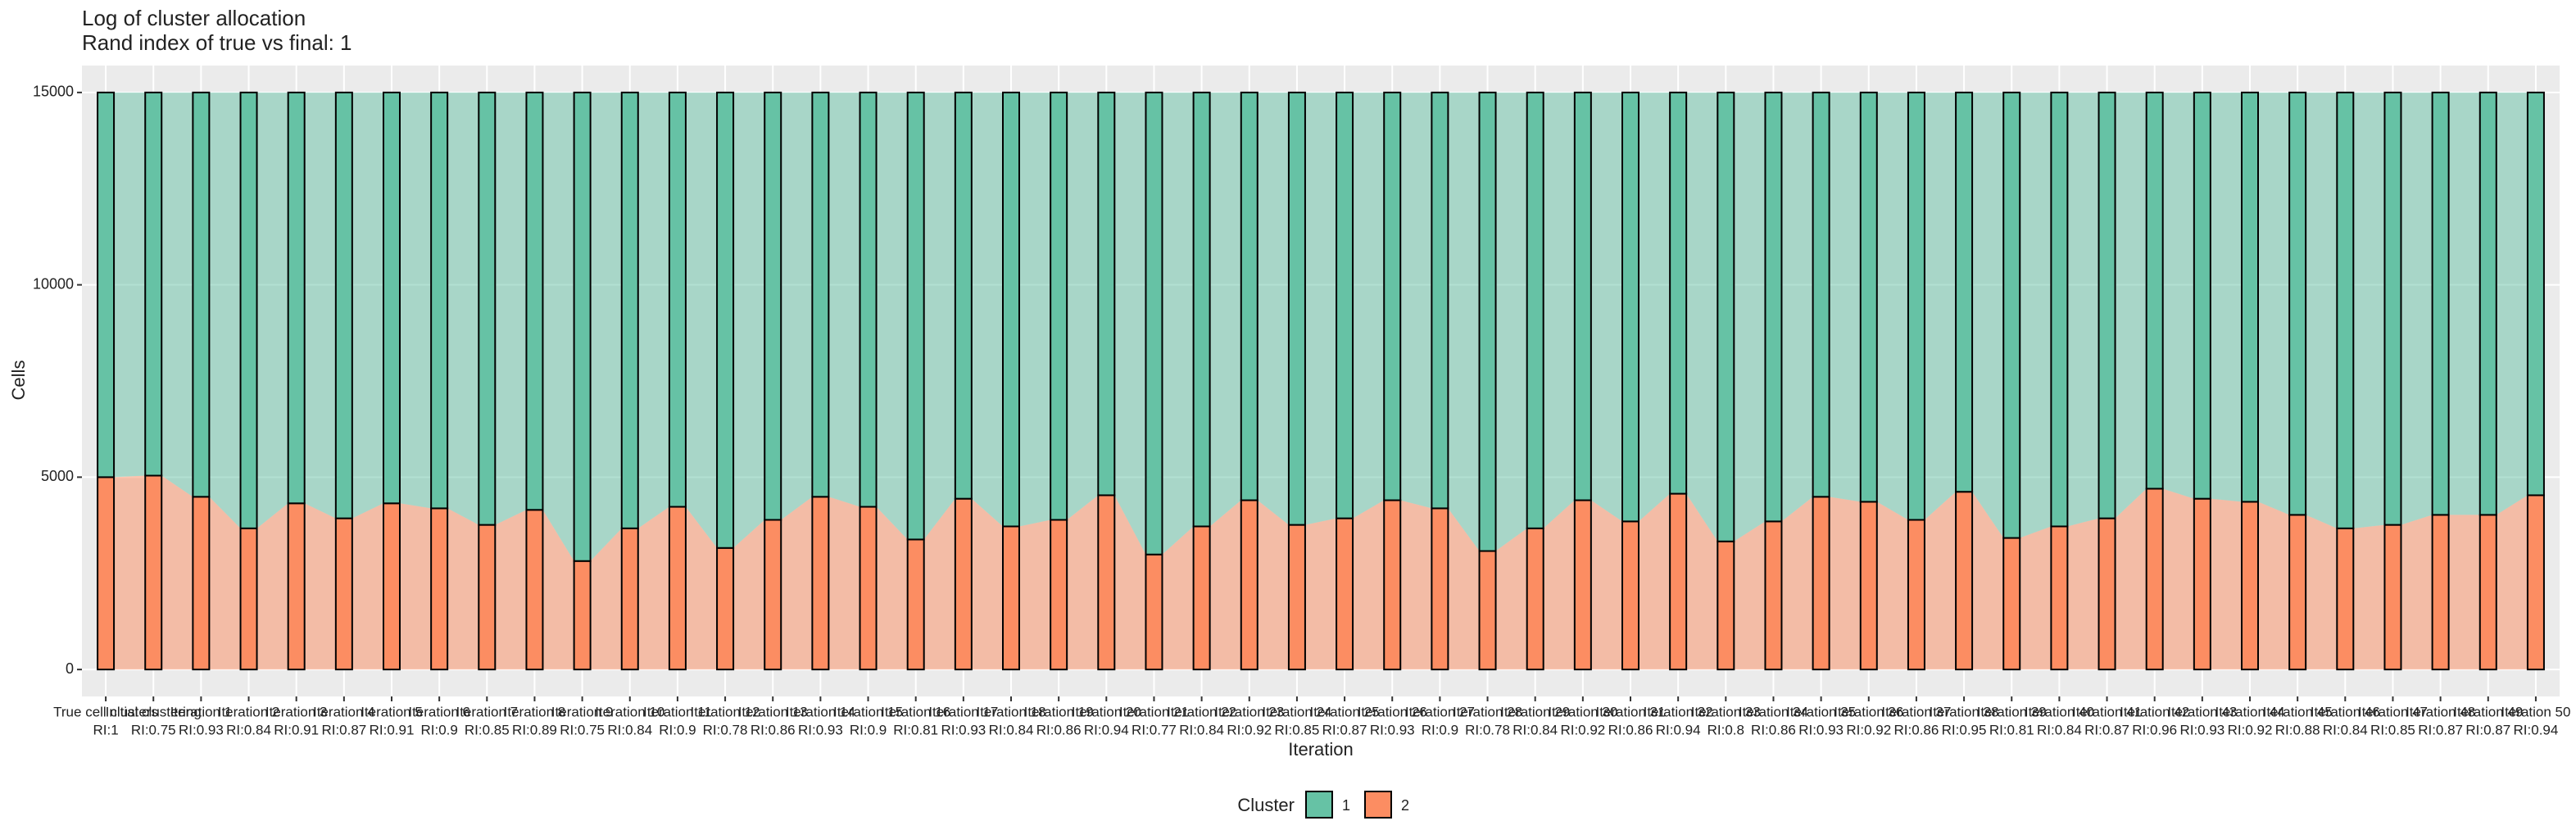 The image size is (2576, 839). I want to click on x-tick-label: Iteration 34, so click(1773, 711).